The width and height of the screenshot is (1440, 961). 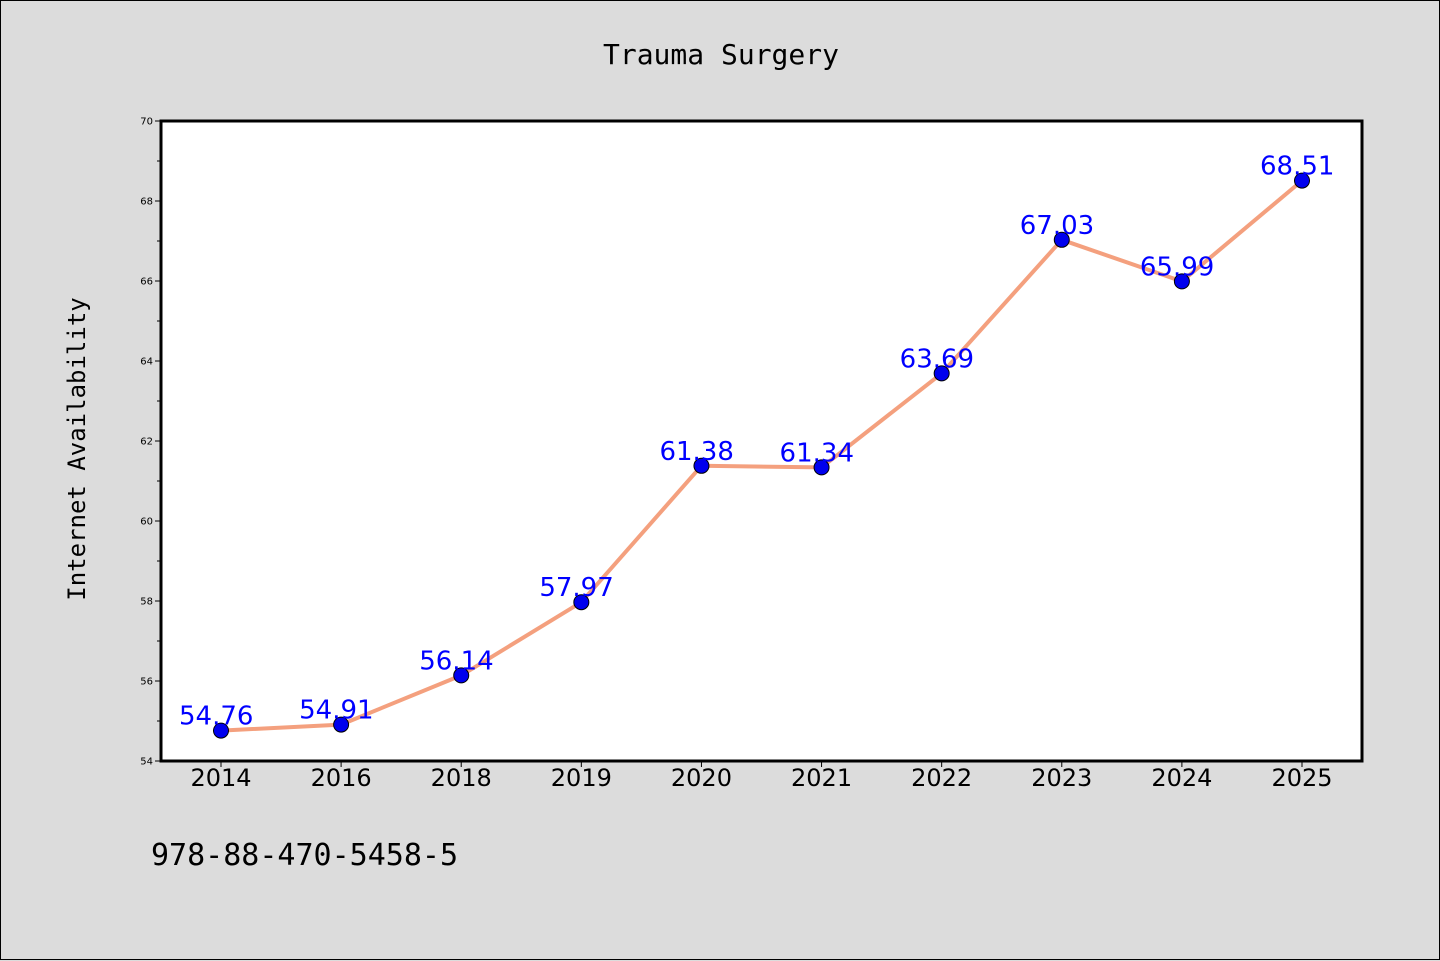 I want to click on data-label: 54.76, so click(x=216, y=717).